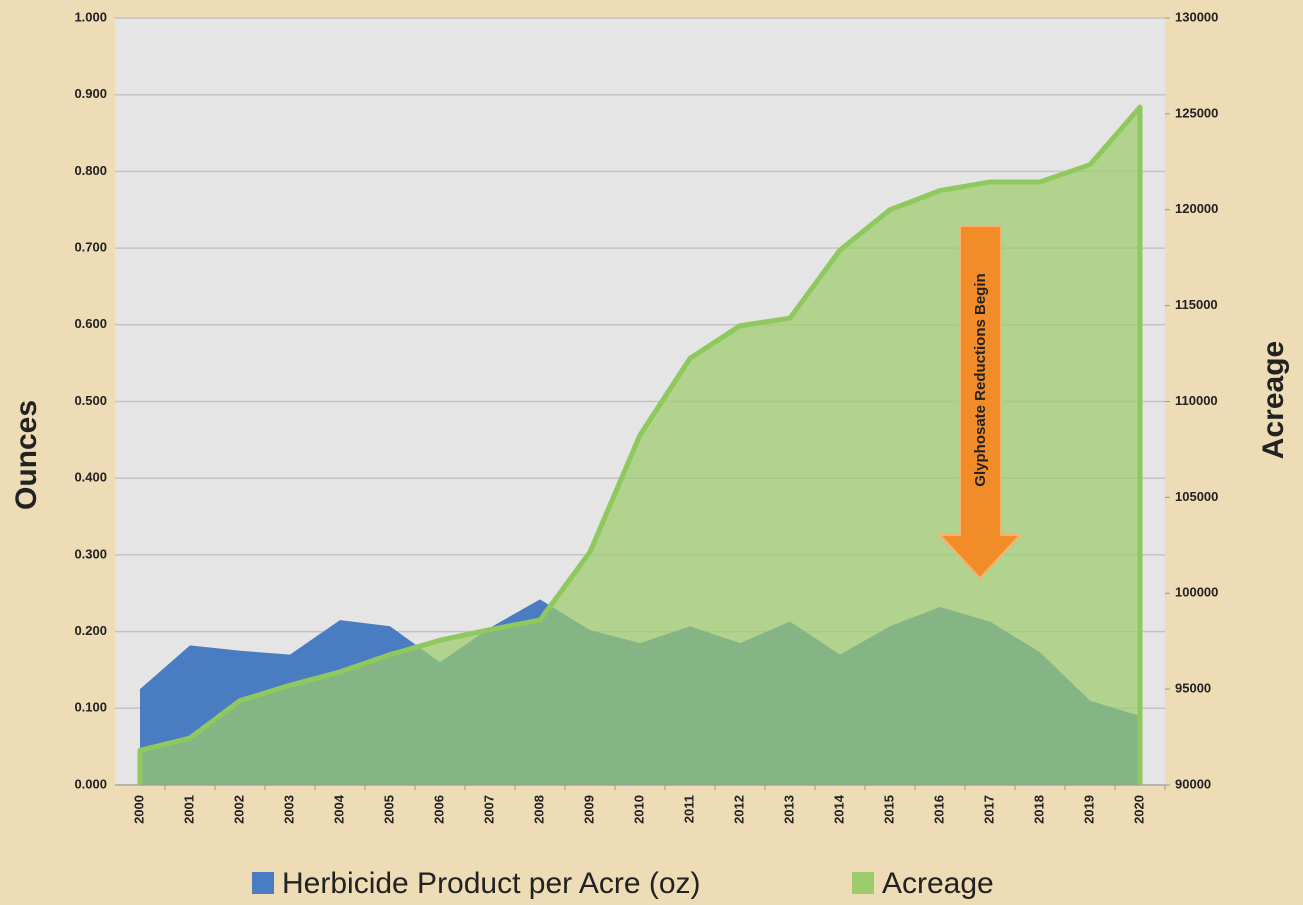 The height and width of the screenshot is (905, 1303). Describe the element at coordinates (90, 323) in the screenshot. I see `y-tick-label: 0.600` at that location.